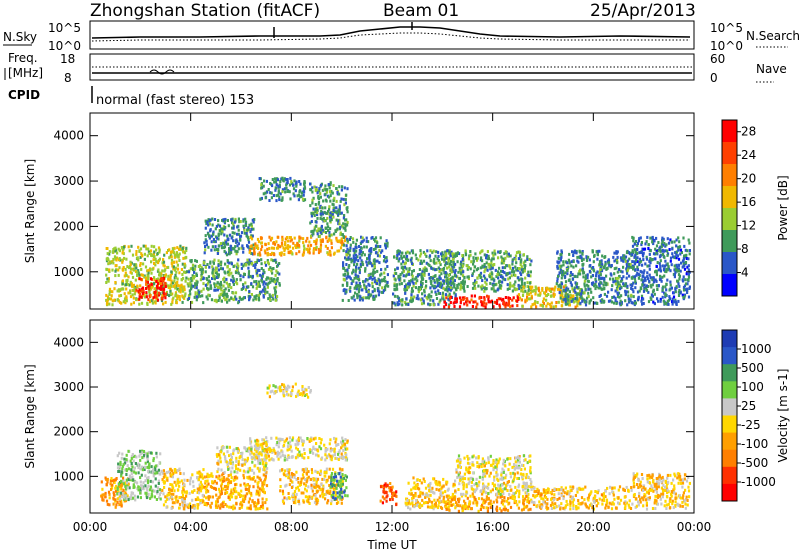 This screenshot has width=800, height=554. I want to click on noise-search-trace, so click(390, 37).